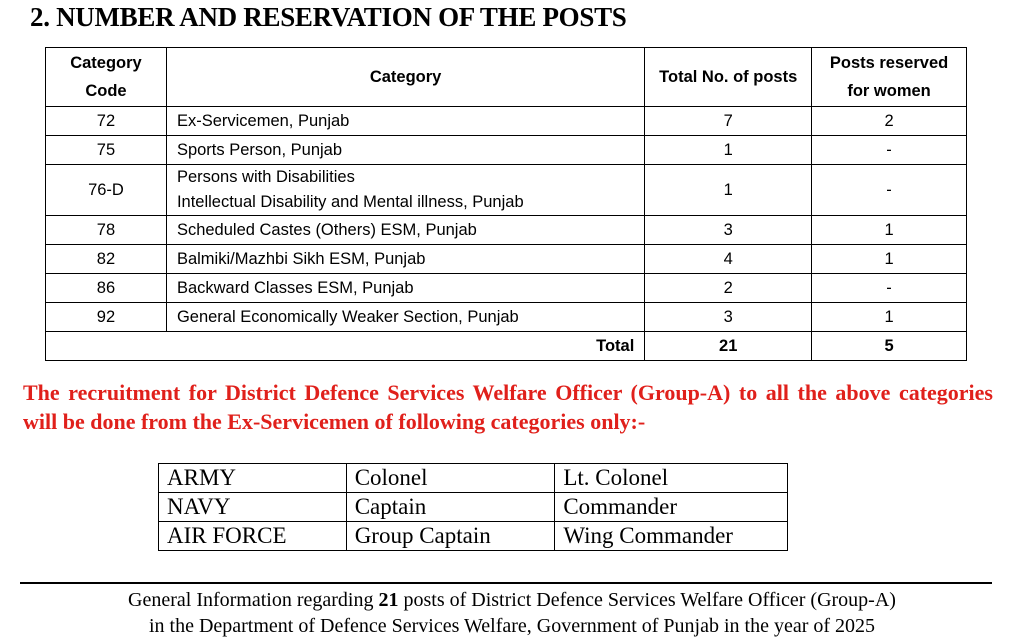 The height and width of the screenshot is (643, 1024). I want to click on category-line: Scheduled Castes (Others) ESM, Punjab, so click(326, 229).